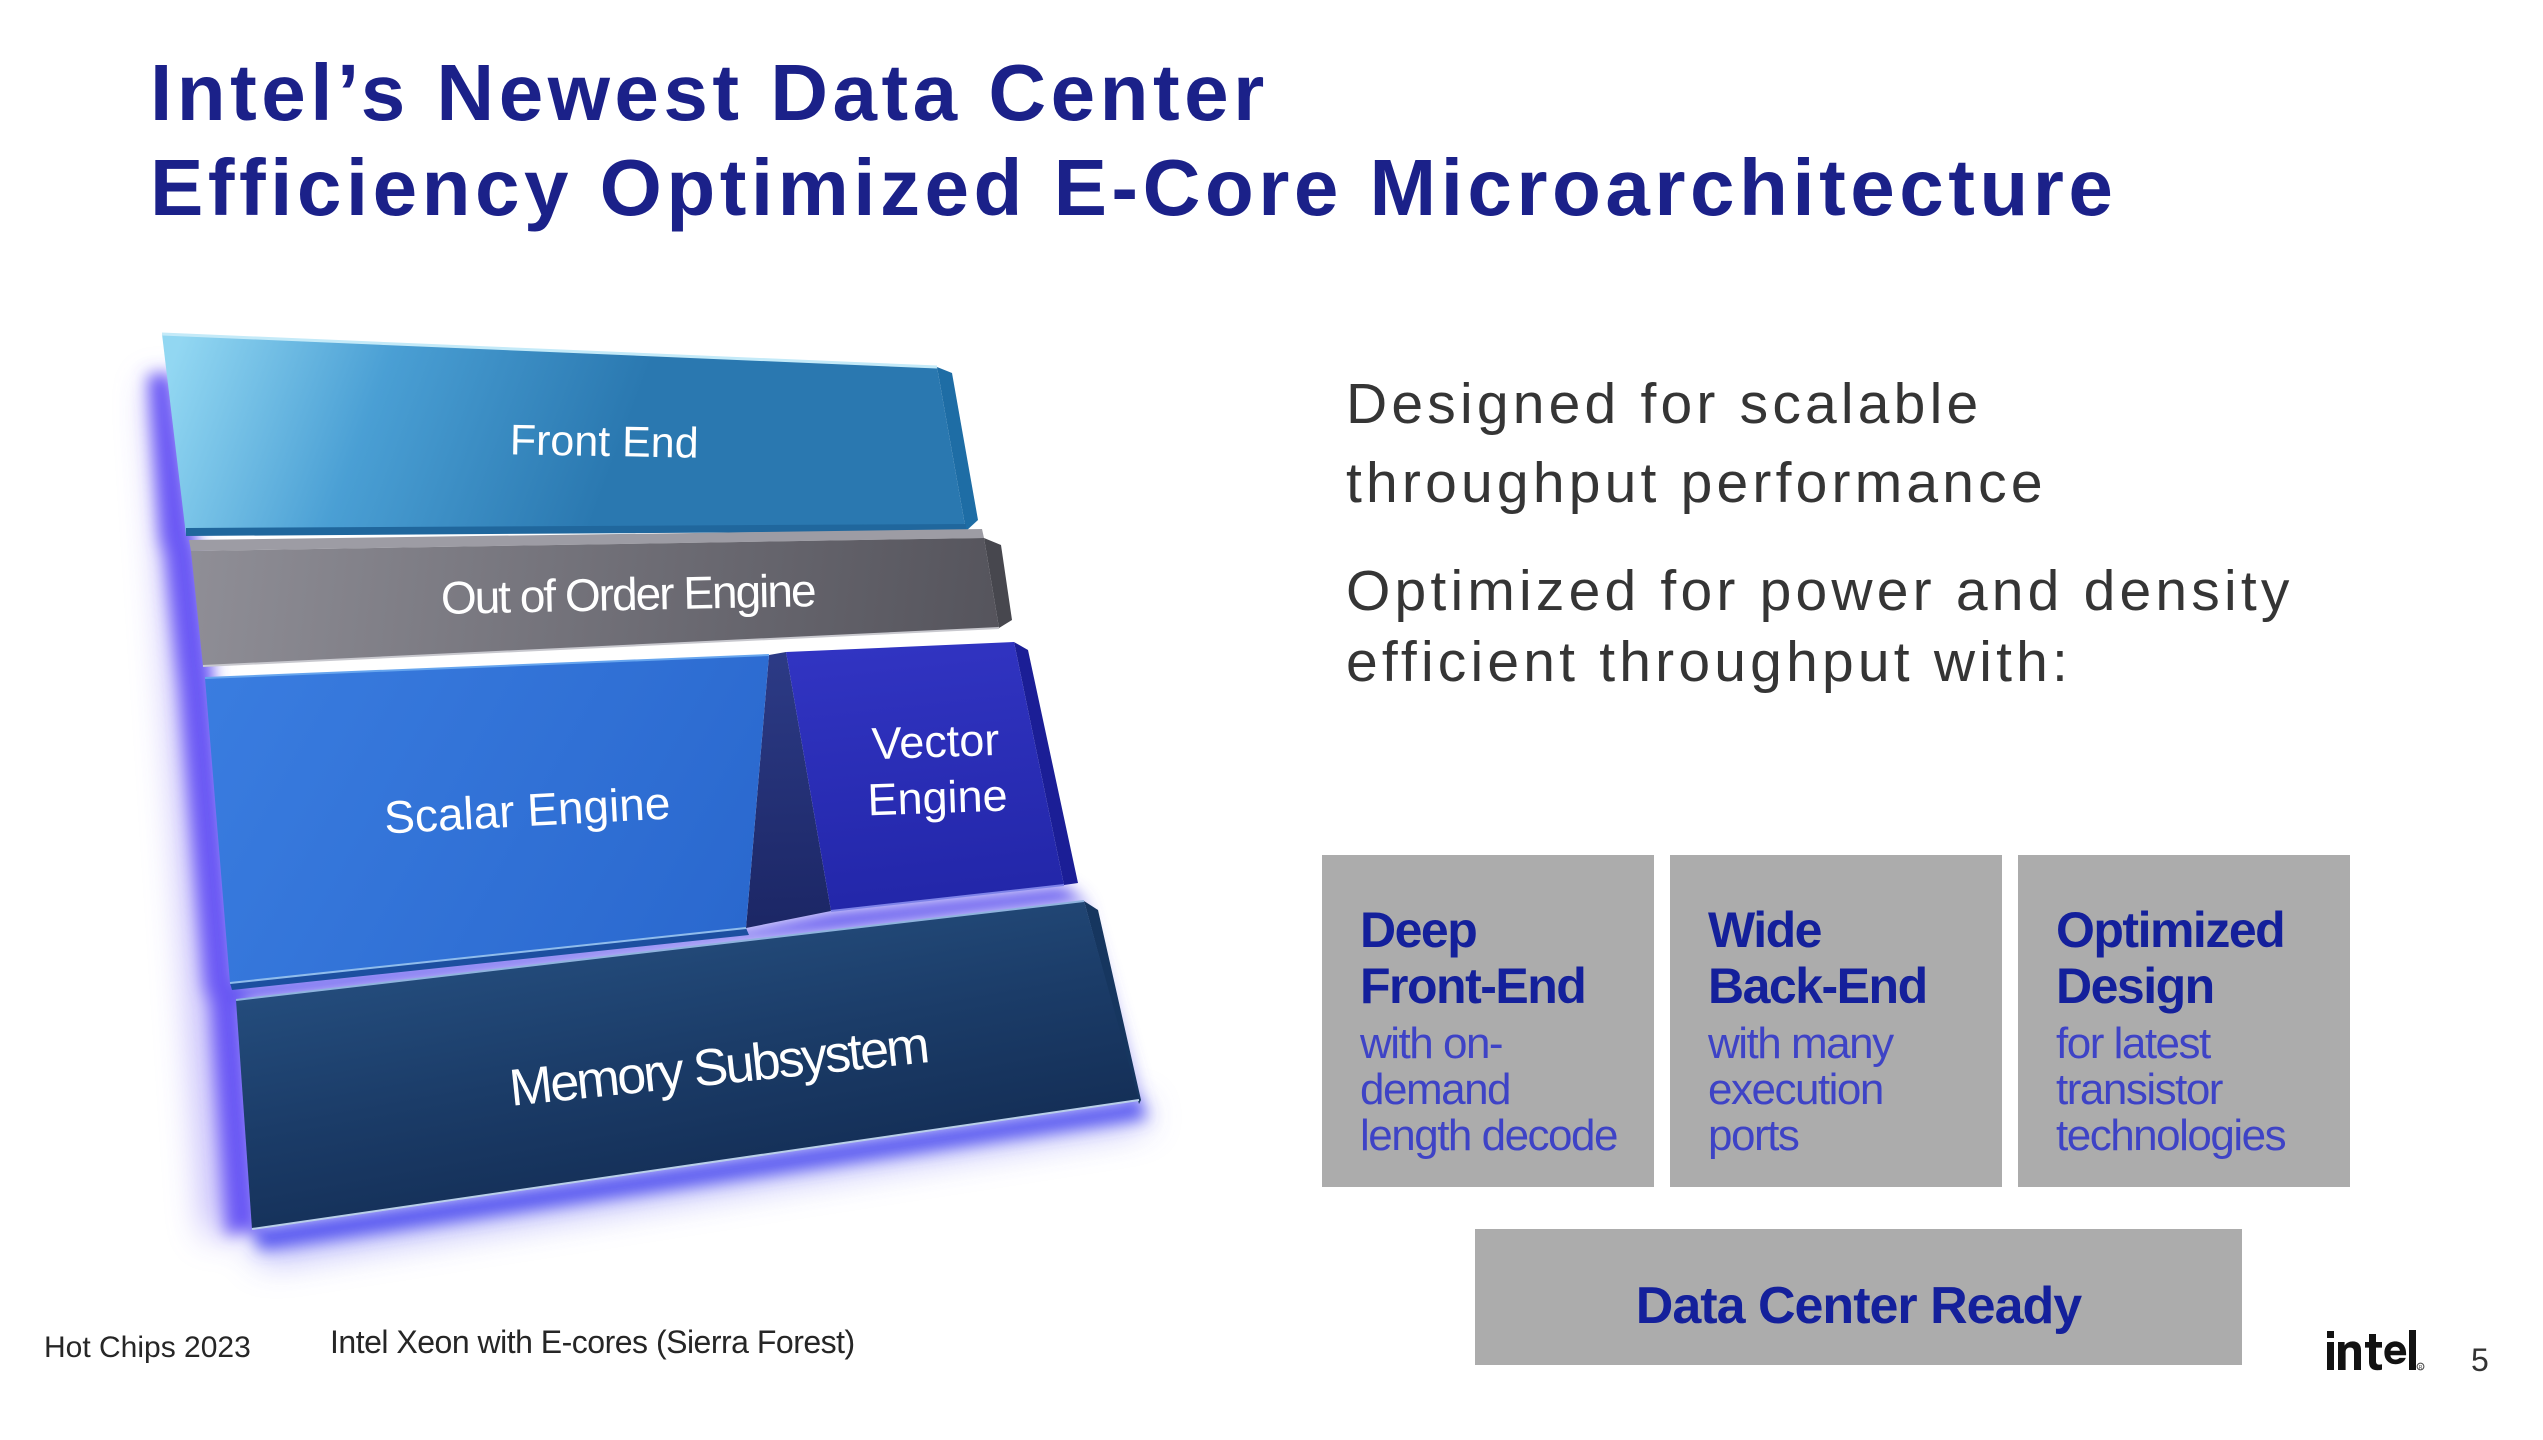 This screenshot has width=2543, height=1440. Describe the element at coordinates (604, 441) in the screenshot. I see `svg-text: Front End` at that location.